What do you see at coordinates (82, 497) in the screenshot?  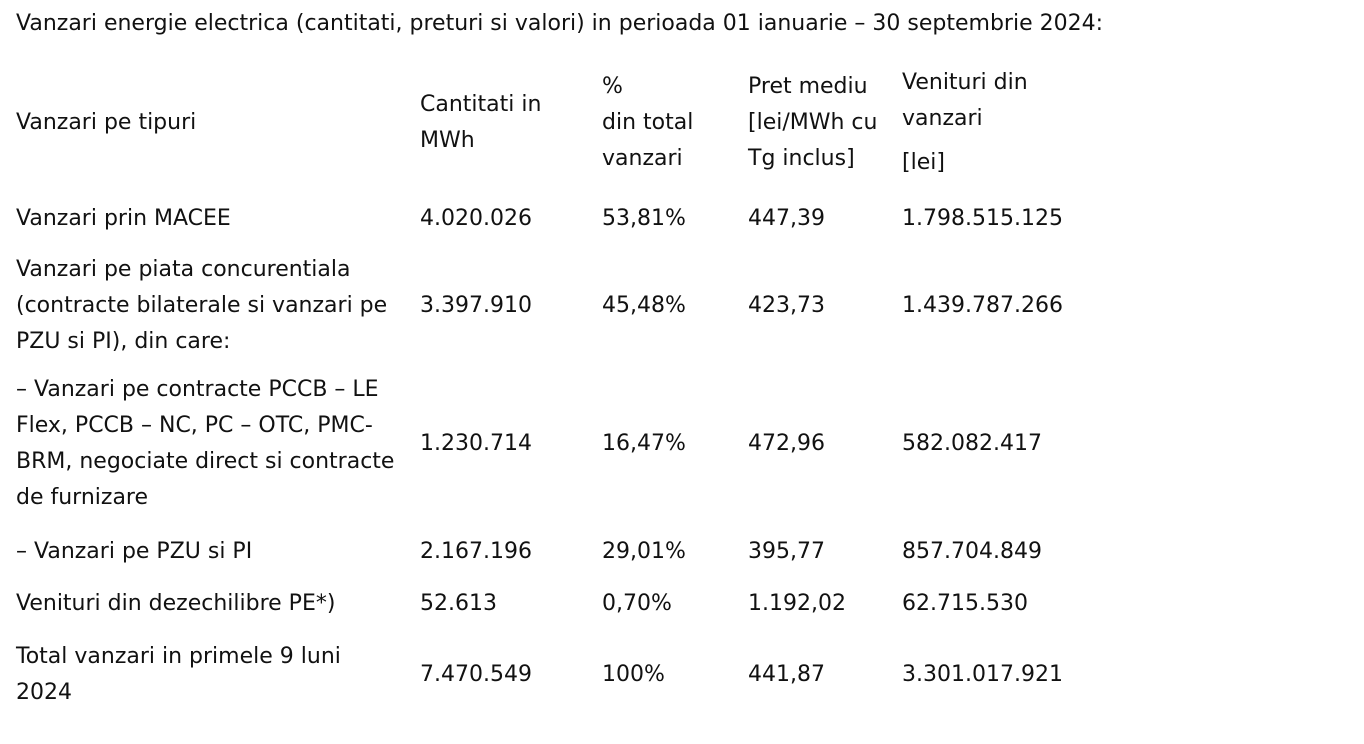 I see `cell-type-line: de furnizare` at bounding box center [82, 497].